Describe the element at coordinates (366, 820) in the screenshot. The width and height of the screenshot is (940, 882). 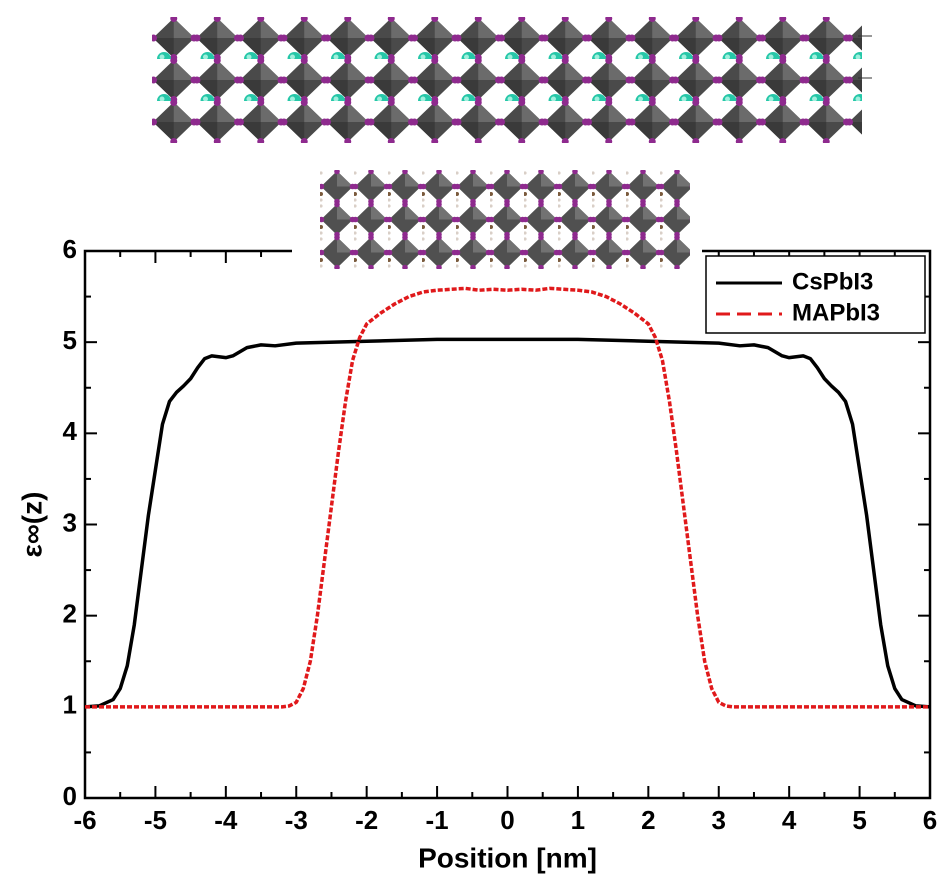
I see `x-tick-label: -2` at that location.